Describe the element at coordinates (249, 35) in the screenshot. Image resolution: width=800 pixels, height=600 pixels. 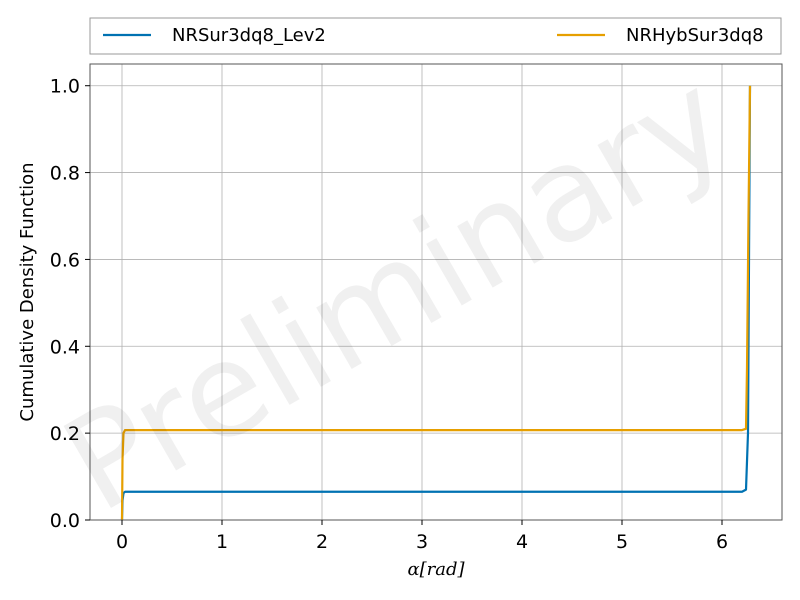
I see `legend-label-series-1: NRSur3dq8_Lev2` at that location.